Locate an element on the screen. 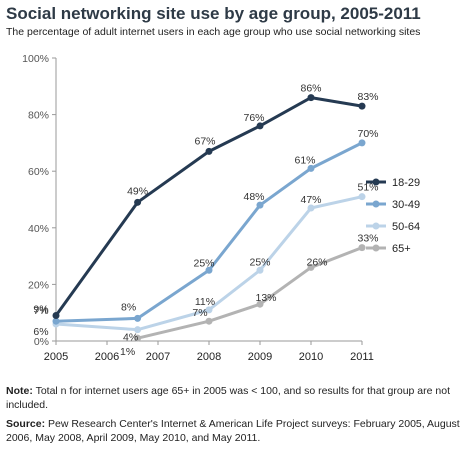  data-label-50-64: 11% is located at coordinates (205, 302).